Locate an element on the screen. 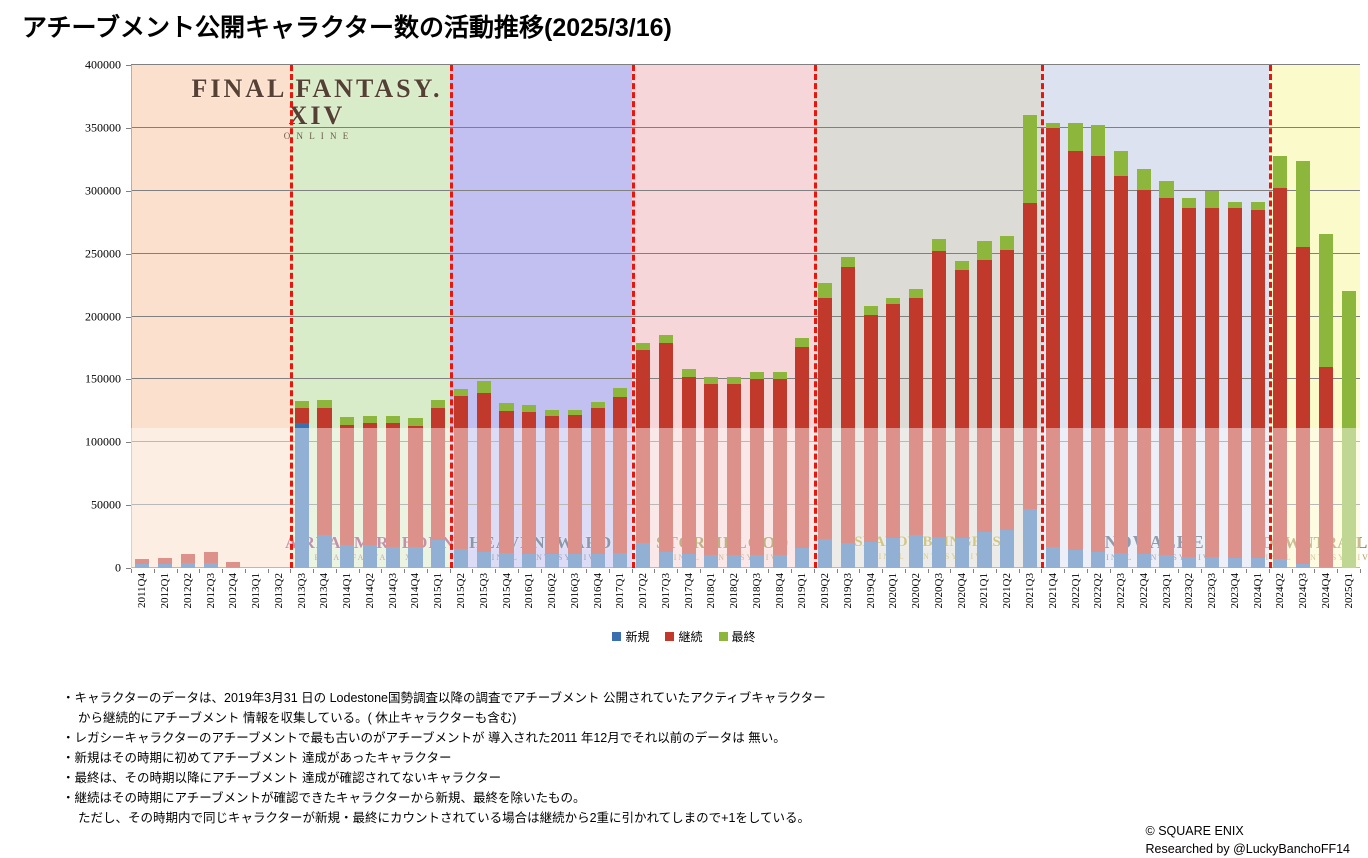 This screenshot has width=1368, height=858. legend-item: 新規 is located at coordinates (630, 636).